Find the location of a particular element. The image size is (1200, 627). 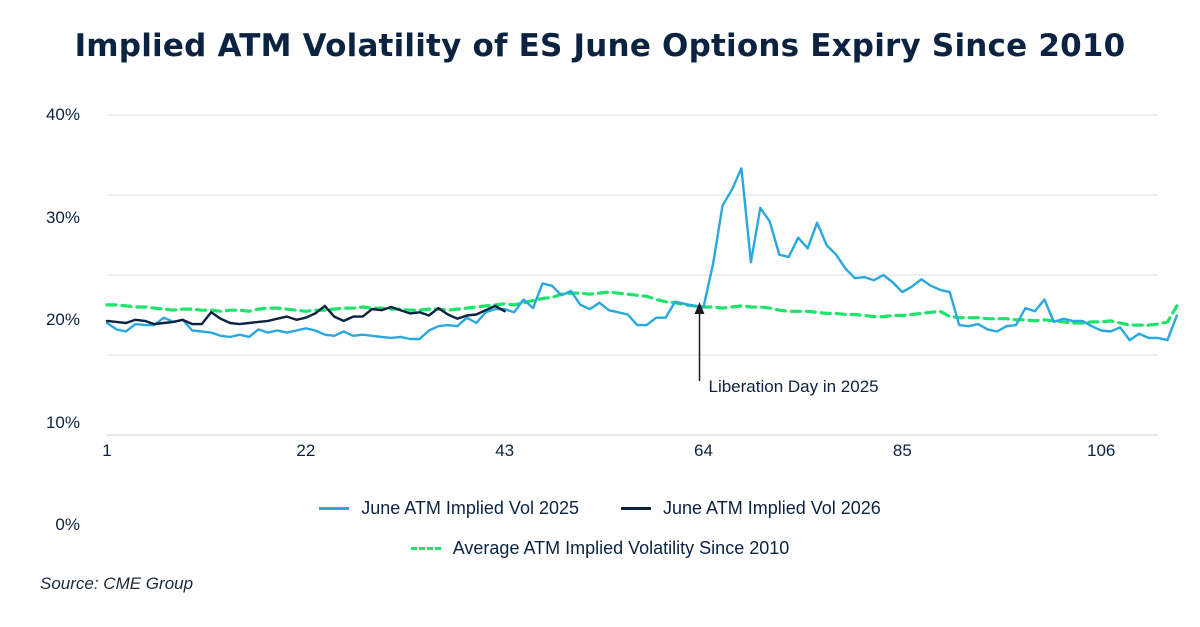

y-tick-label: 10% is located at coordinates (63, 422).